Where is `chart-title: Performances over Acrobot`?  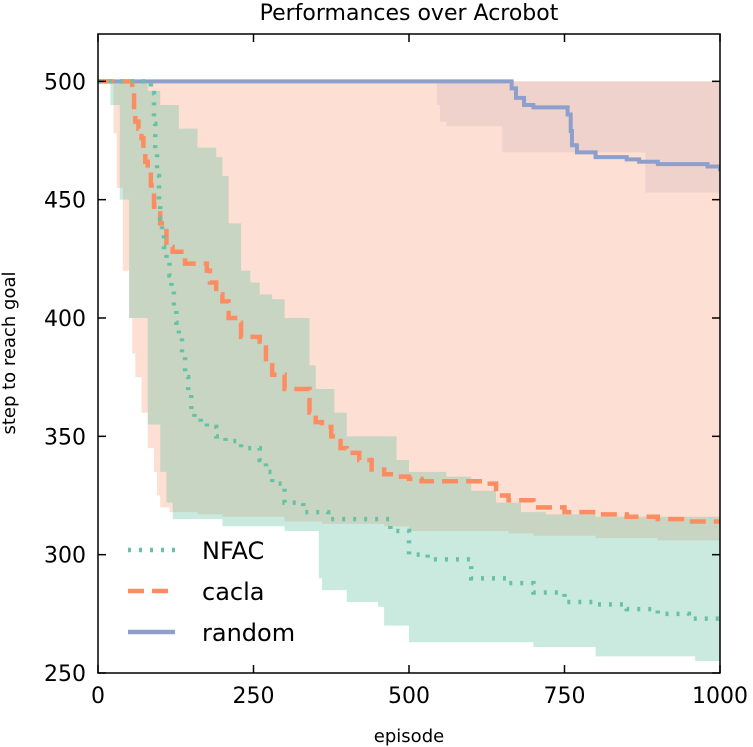 chart-title: Performances over Acrobot is located at coordinates (409, 13).